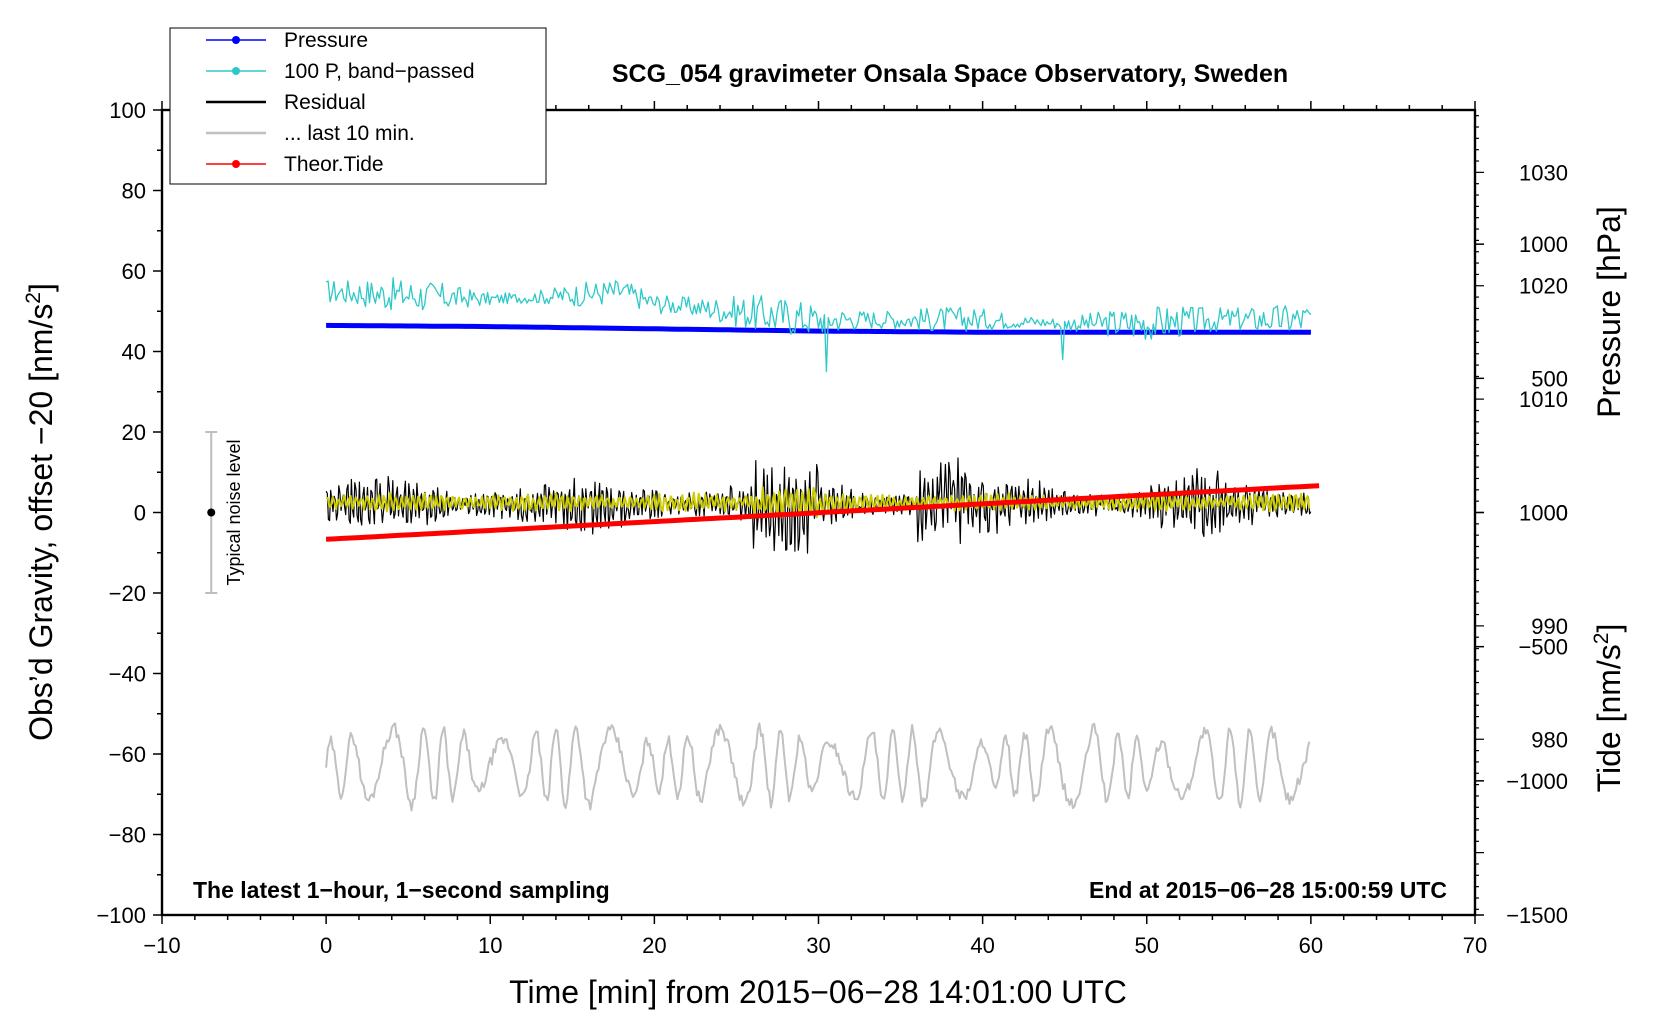 The image size is (1660, 1020). What do you see at coordinates (1601, 639) in the screenshot?
I see `y3-axis-title-superscript: 2` at bounding box center [1601, 639].